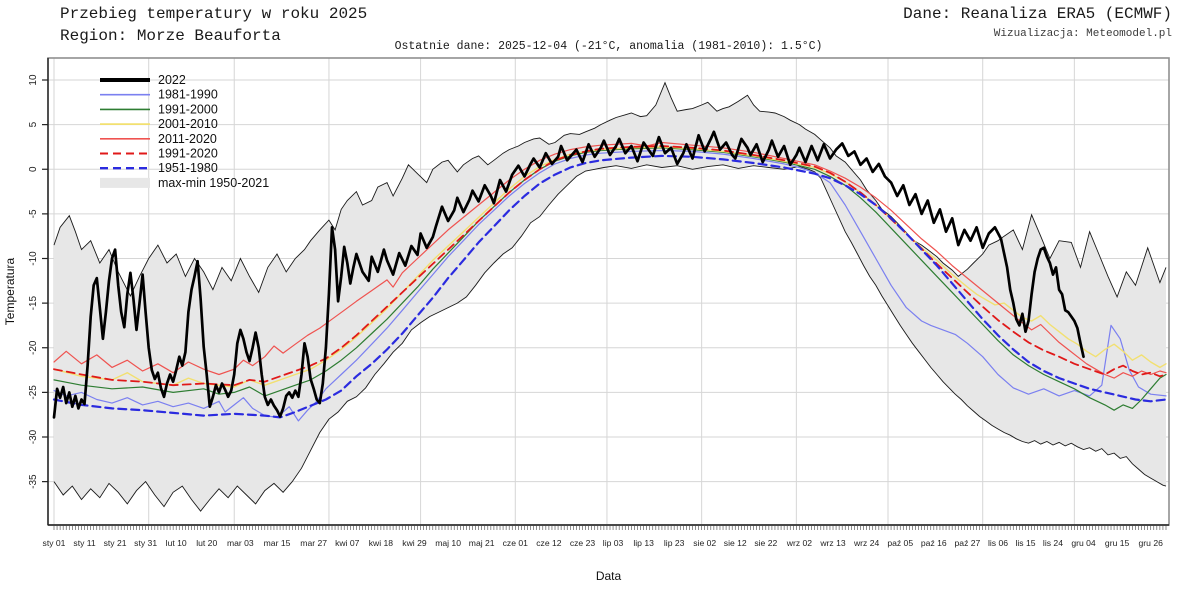  Describe the element at coordinates (313, 543) in the screenshot. I see `x-tick-label: mar 27` at that location.